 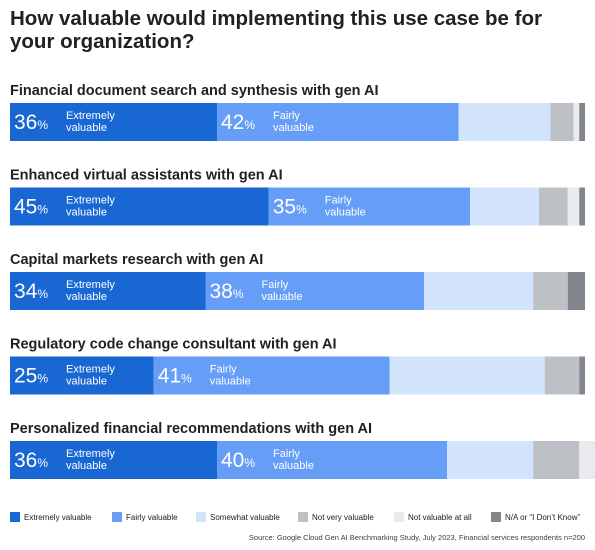 I want to click on legend-label: Somewhat valuable, so click(x=245, y=517).